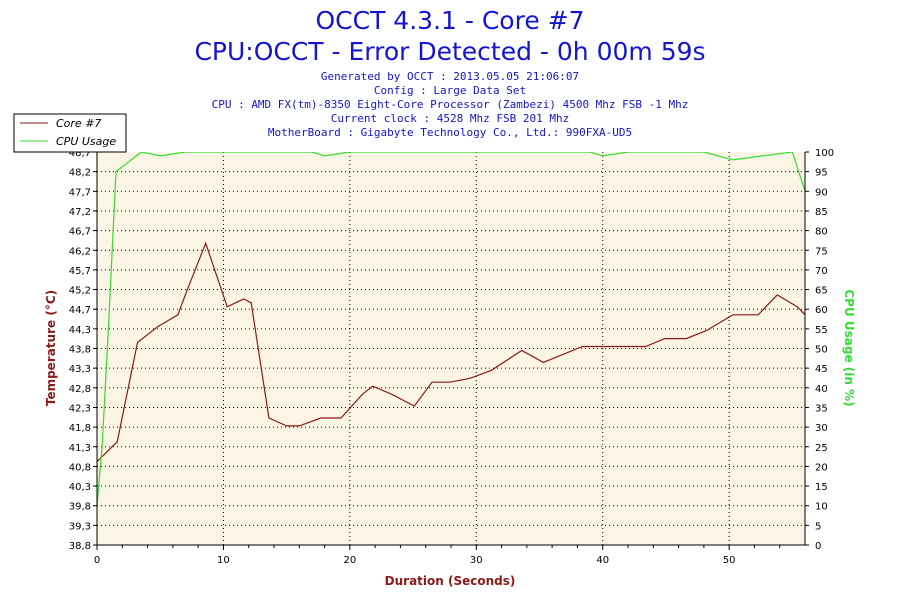 The height and width of the screenshot is (600, 900). What do you see at coordinates (821, 487) in the screenshot?
I see `y2-tick-label: 15` at bounding box center [821, 487].